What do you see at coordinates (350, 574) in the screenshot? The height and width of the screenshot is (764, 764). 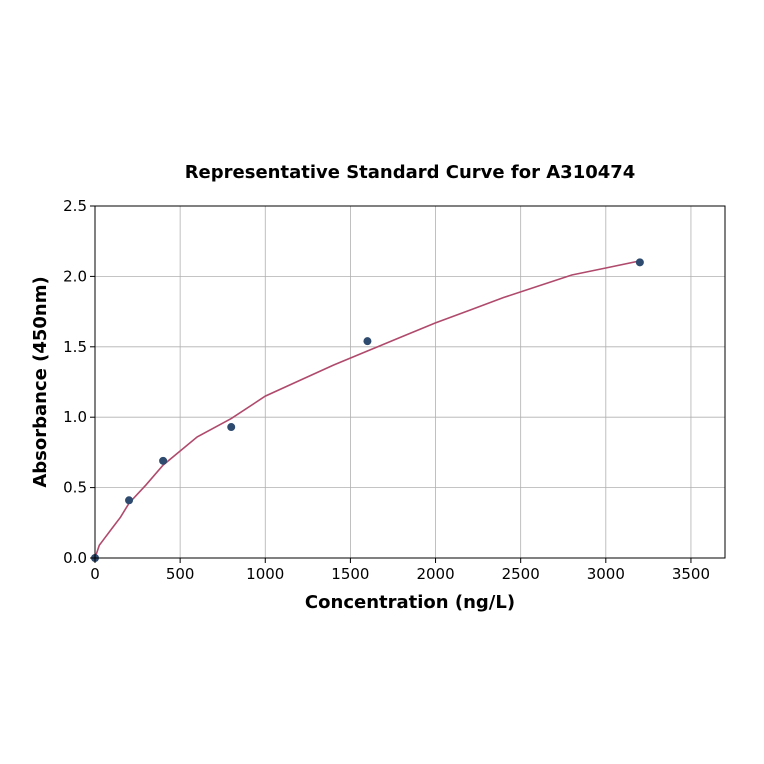 I see `x-tick-label: 1500` at bounding box center [350, 574].